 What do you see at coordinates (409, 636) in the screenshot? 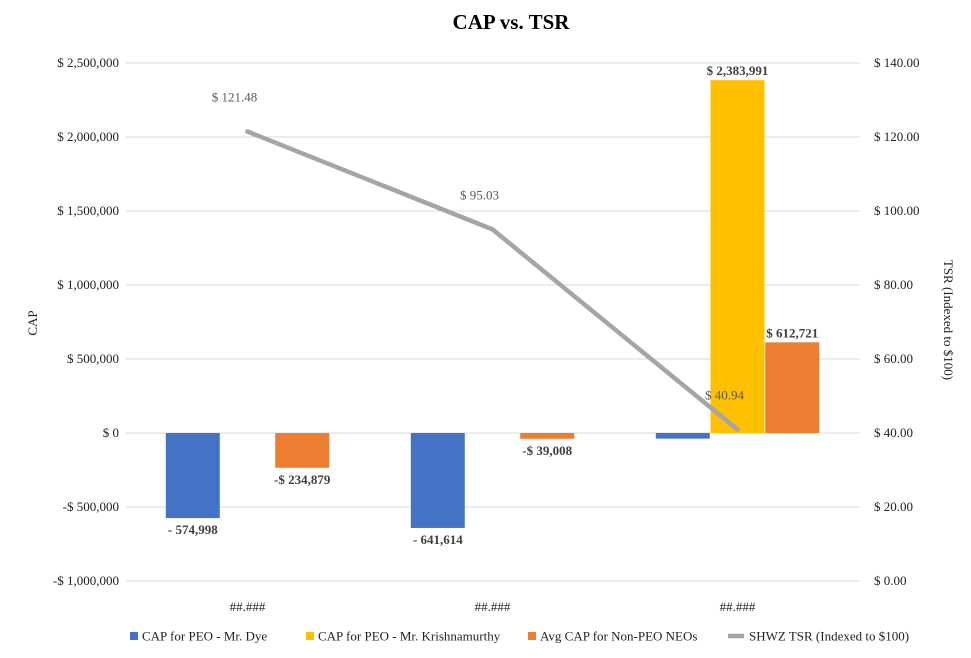
I see `legend-label: CAP for PEO - Mr. Krishnamurthy` at bounding box center [409, 636].